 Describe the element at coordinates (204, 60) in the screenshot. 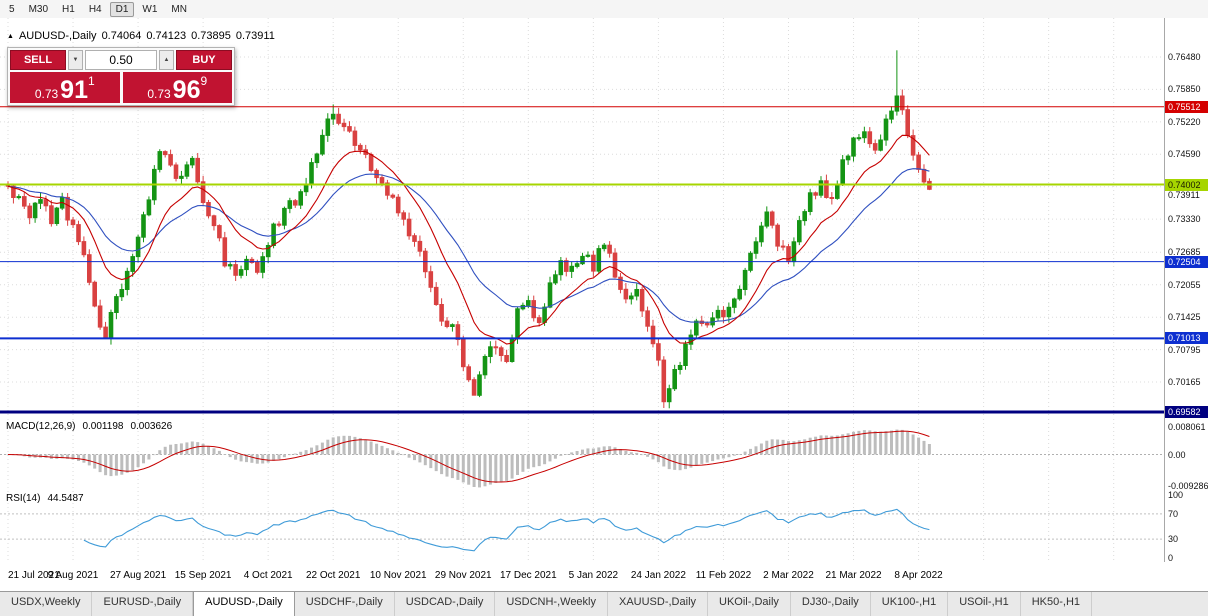

I see `buy-button: BUY` at that location.